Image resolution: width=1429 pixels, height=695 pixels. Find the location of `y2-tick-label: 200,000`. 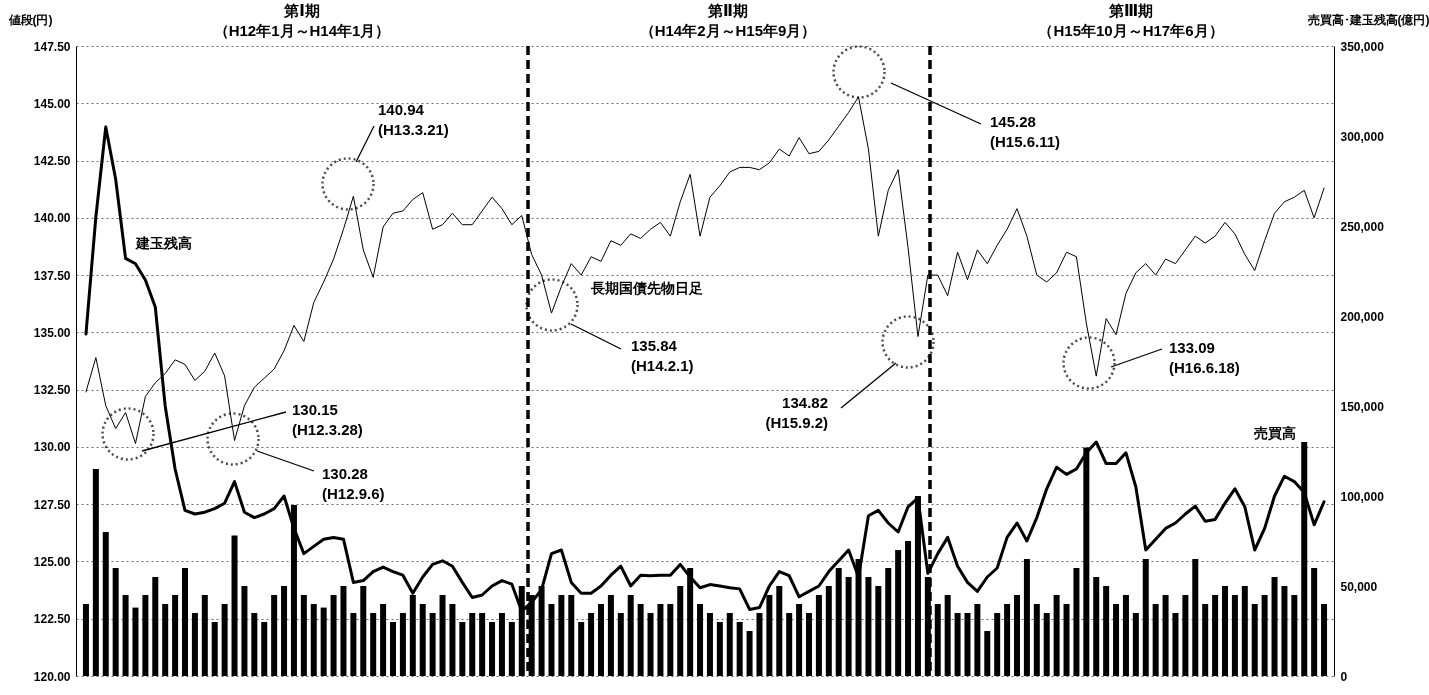

y2-tick-label: 200,000 is located at coordinates (1362, 316).